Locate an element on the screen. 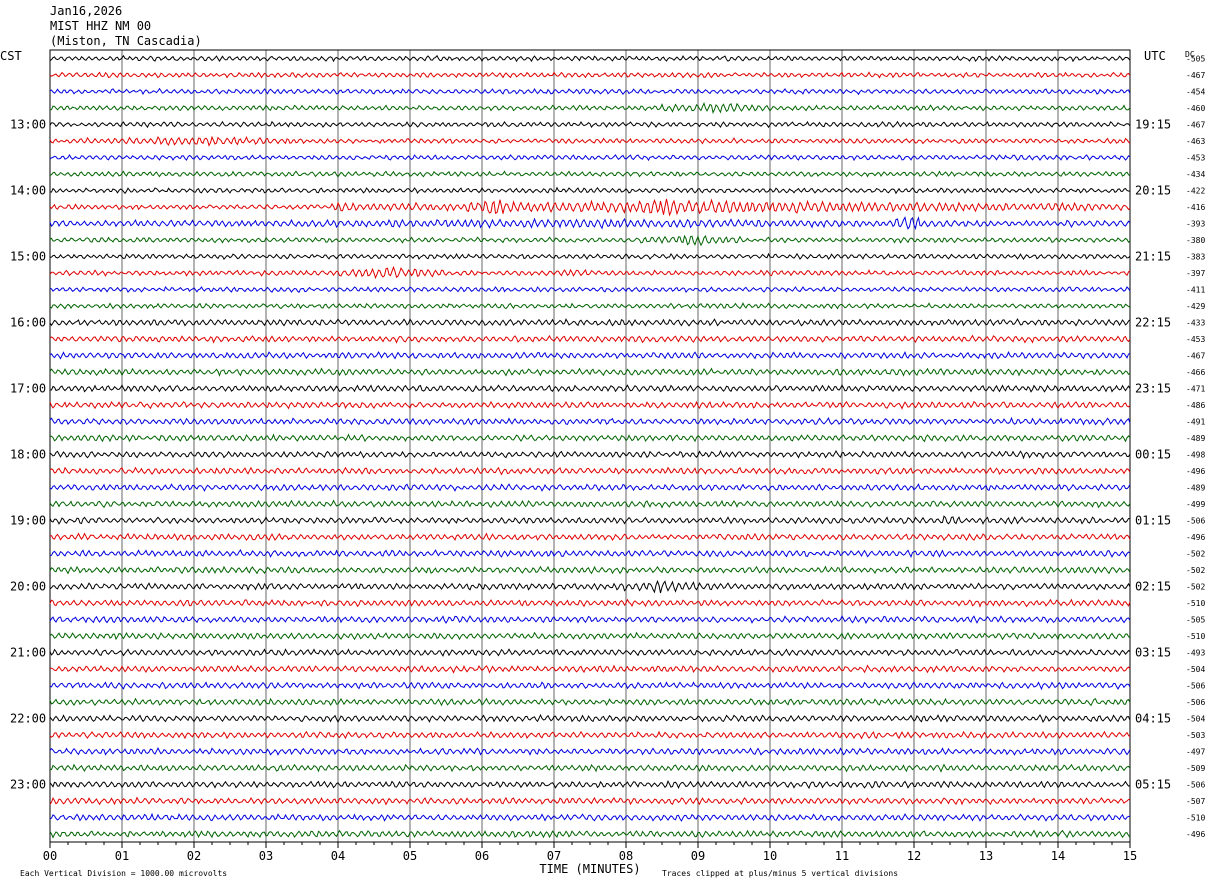  dc-offset-label: -505 is located at coordinates (1195, 59).